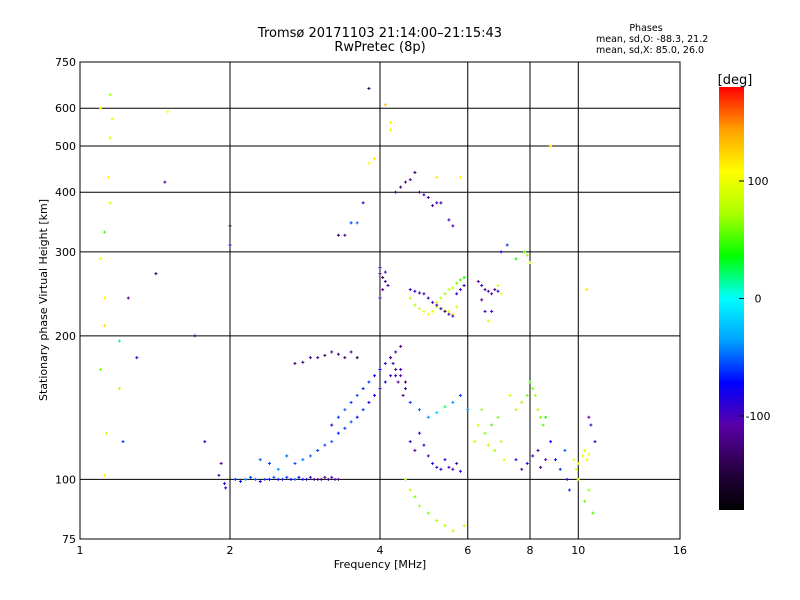 This screenshot has width=800, height=600. Describe the element at coordinates (65, 252) in the screenshot. I see `y-tick-label: 300` at that location.